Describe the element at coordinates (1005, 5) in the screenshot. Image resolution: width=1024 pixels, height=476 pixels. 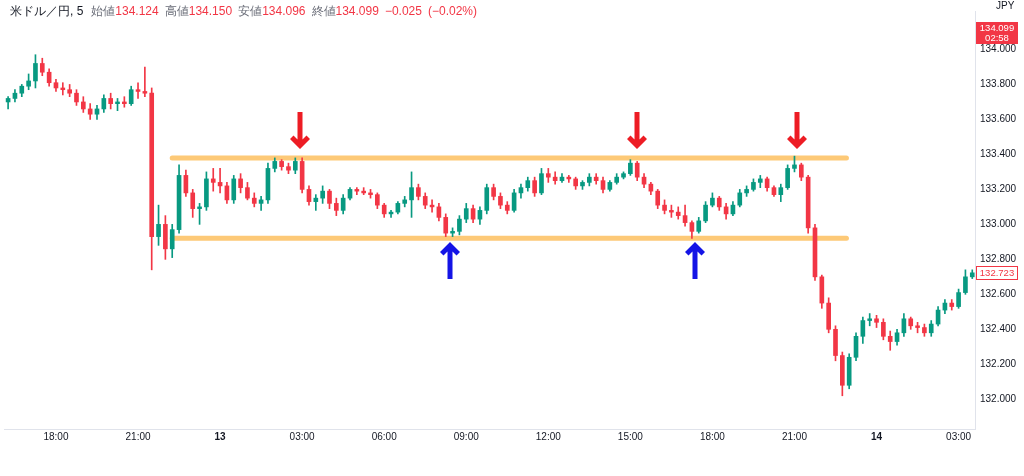
I see `y-axis-title: JPY` at that location.